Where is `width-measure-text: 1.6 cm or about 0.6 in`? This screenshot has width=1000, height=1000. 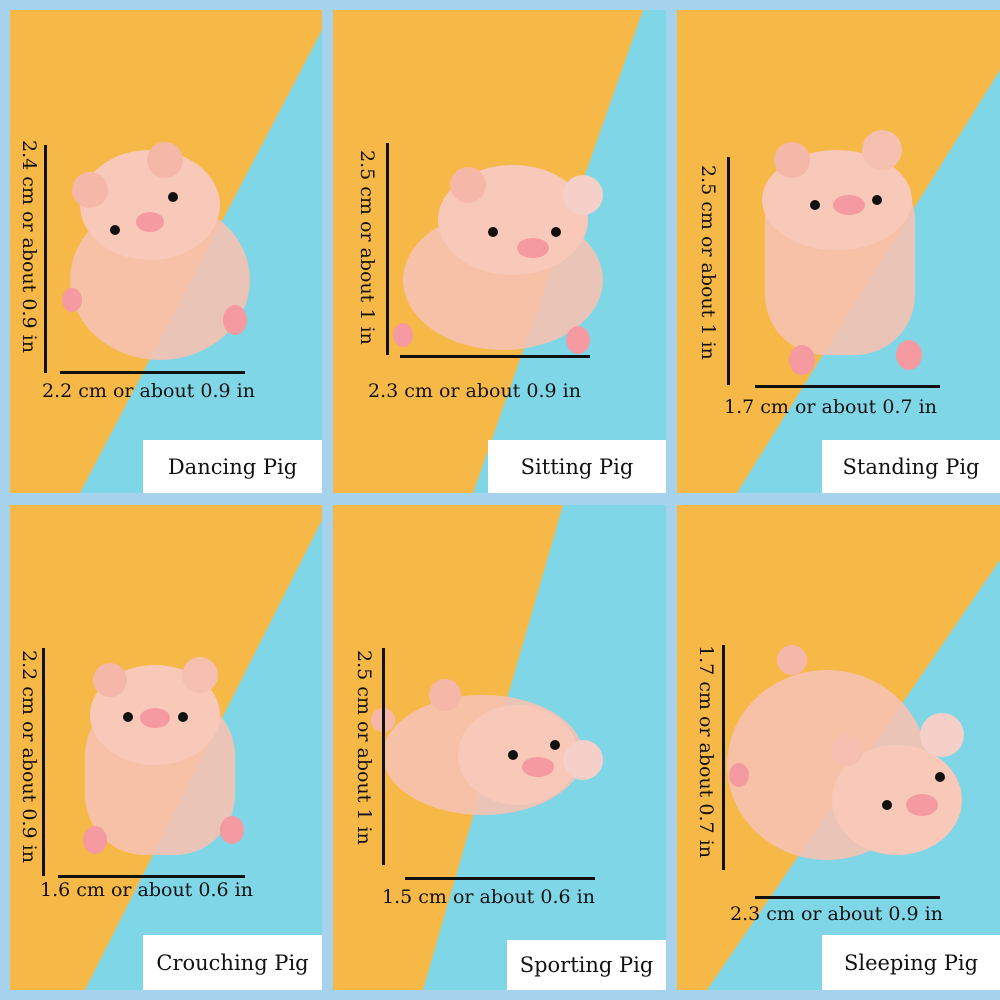 width-measure-text: 1.6 cm or about 0.6 in is located at coordinates (146, 890).